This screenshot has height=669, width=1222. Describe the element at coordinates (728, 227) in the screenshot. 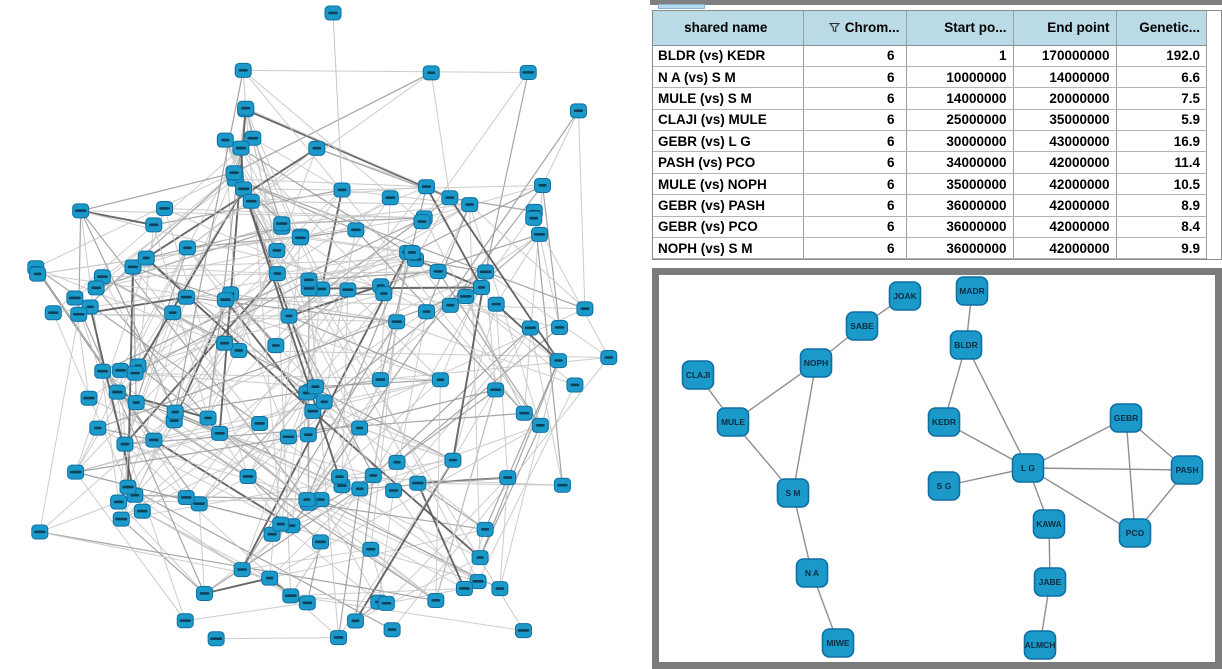

I see `cell-shared-name: GEBR (vs) PCO` at that location.